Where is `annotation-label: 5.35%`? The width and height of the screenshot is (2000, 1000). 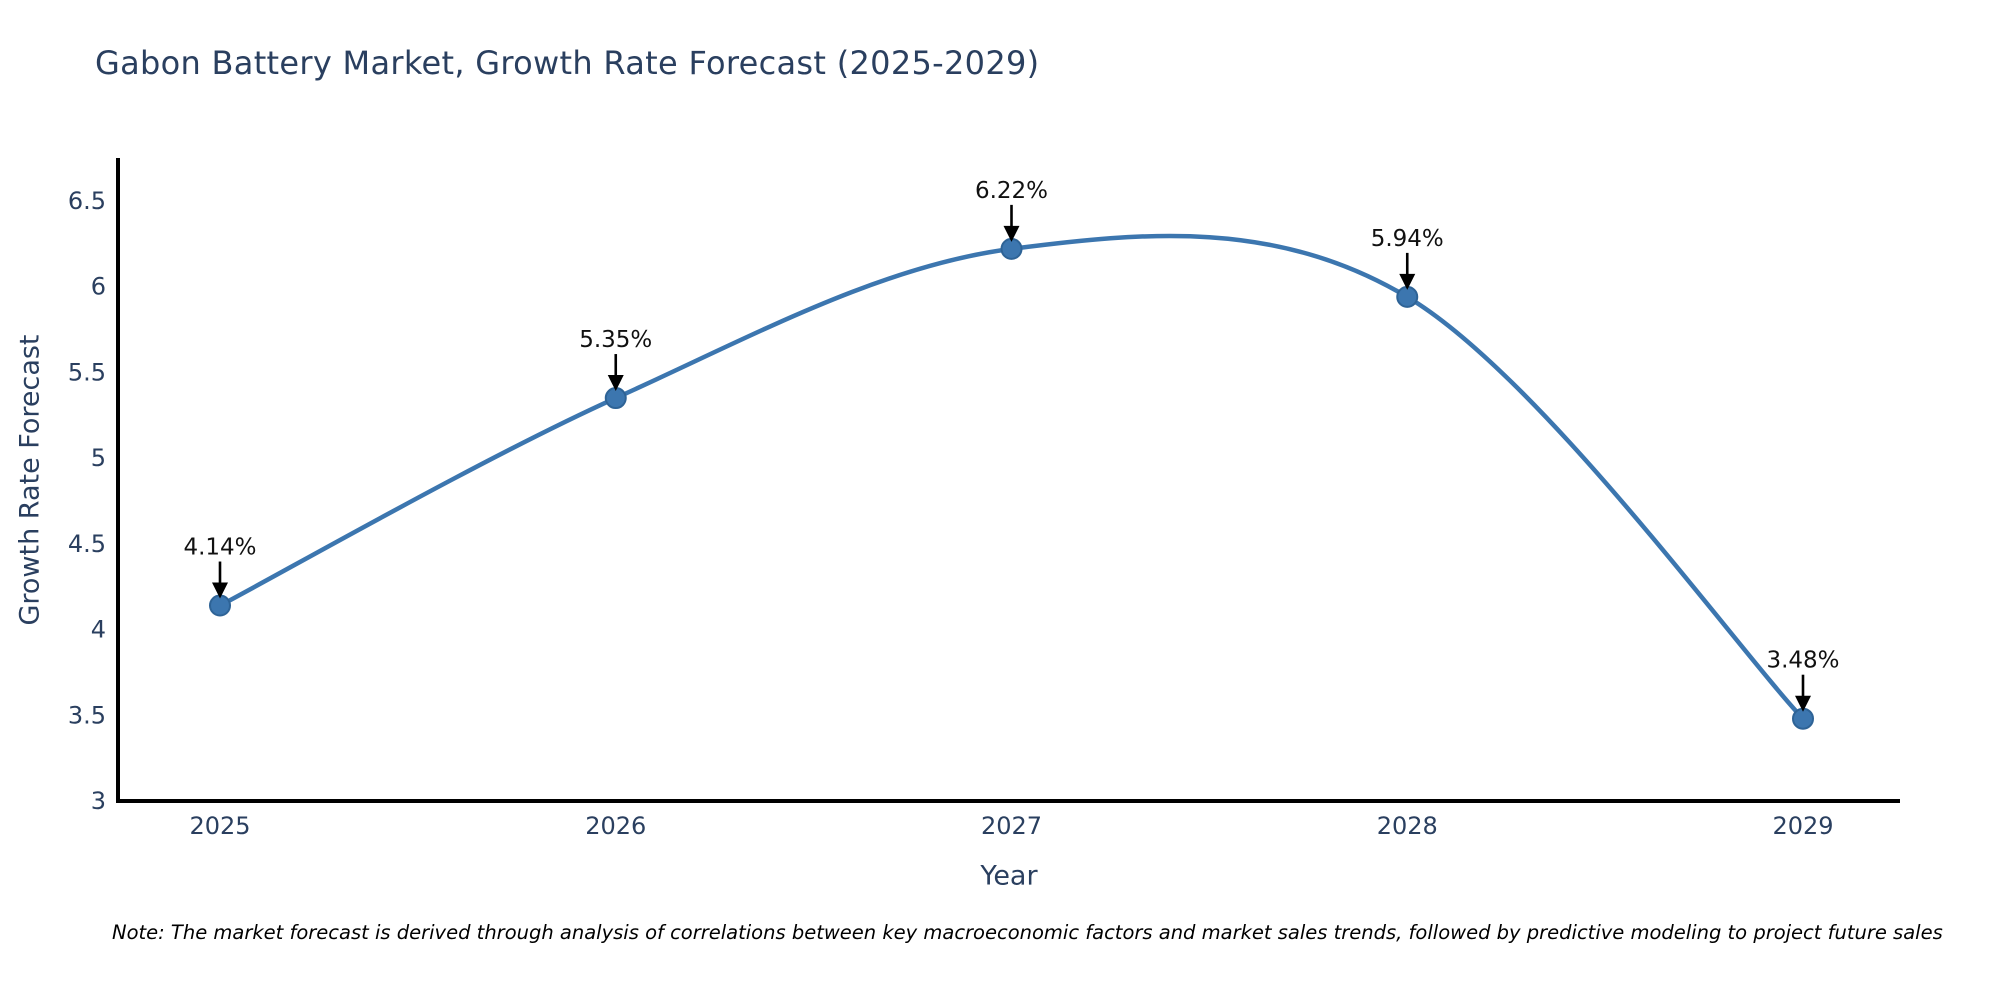 annotation-label: 5.35% is located at coordinates (615, 340).